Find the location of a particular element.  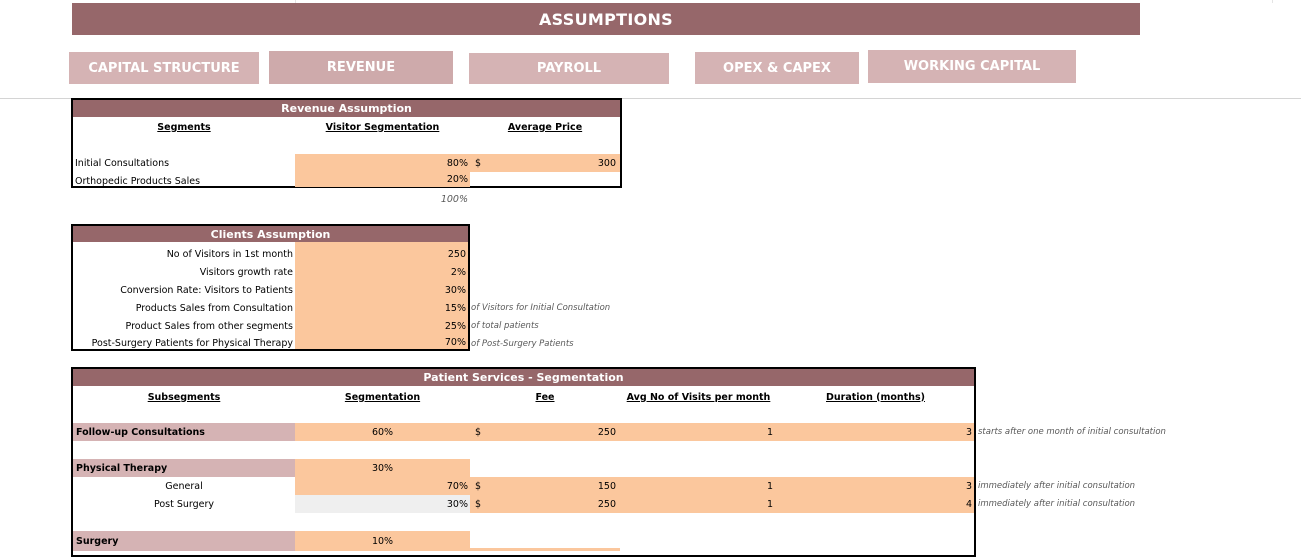

post-surgery-visits-input: 1 is located at coordinates (770, 504).